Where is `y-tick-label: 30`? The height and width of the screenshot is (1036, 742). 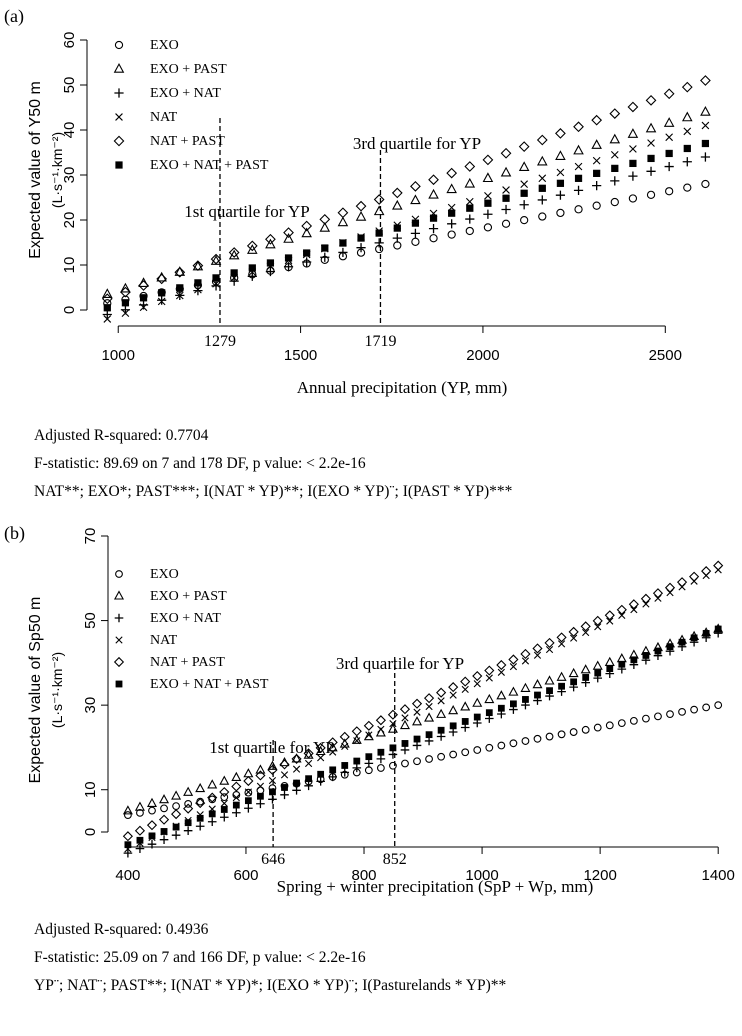
y-tick-label: 30 is located at coordinates (90, 705).